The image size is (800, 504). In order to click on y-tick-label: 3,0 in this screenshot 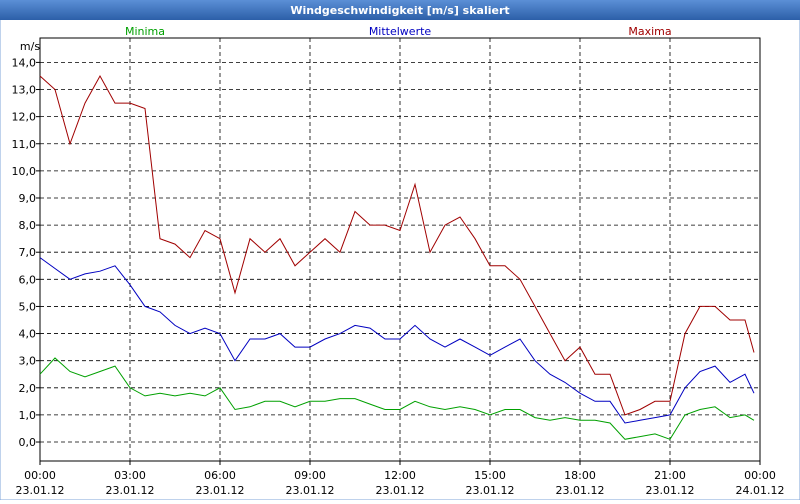, I will do `click(28, 361)`.